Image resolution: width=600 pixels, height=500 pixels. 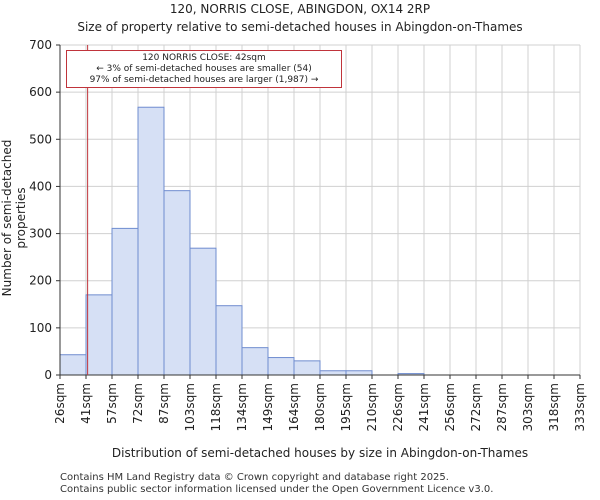 I want to click on y-tick-label: 200, so click(x=40, y=281).